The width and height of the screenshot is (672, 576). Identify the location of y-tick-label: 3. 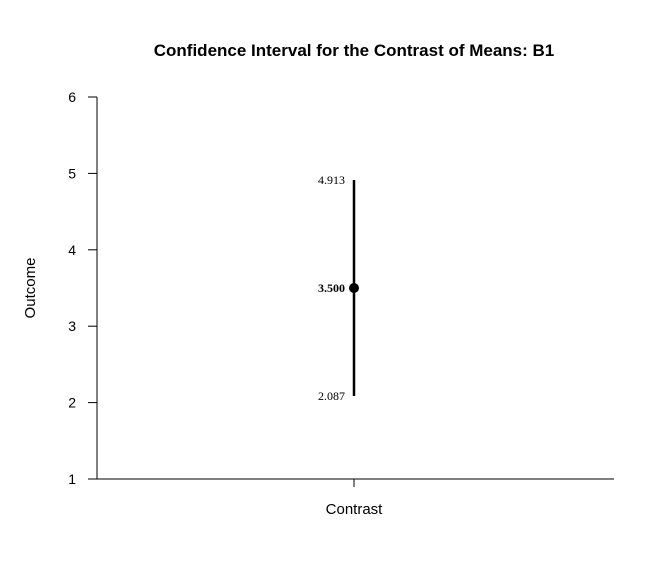
(72, 326).